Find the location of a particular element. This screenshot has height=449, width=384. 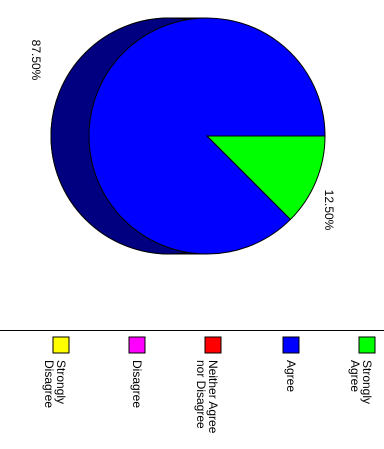

legend-label: nor Disagree is located at coordinates (201, 394).